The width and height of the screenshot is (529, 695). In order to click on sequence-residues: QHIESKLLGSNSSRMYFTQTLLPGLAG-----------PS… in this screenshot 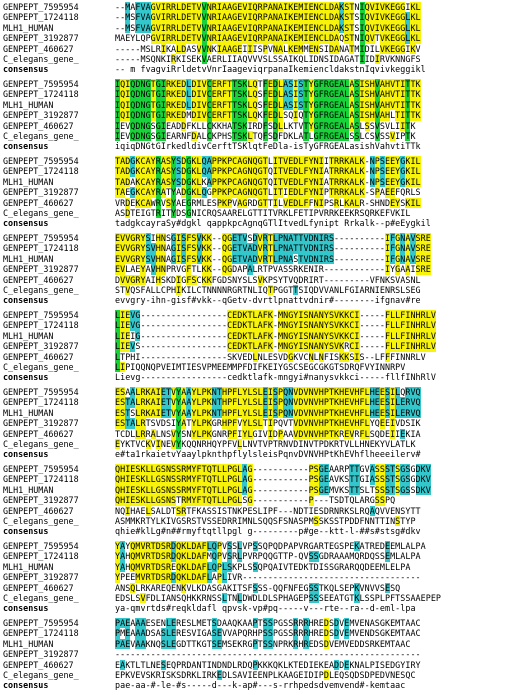, I will do `click(273, 490)`.